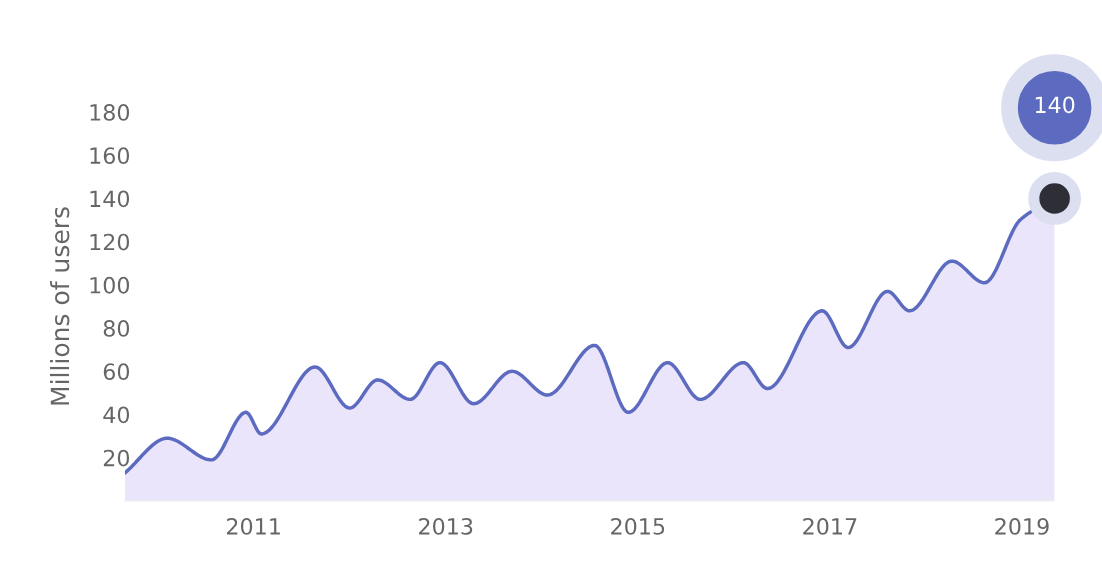 This screenshot has width=1102, height=566. I want to click on y-tick-label: 80, so click(116, 328).